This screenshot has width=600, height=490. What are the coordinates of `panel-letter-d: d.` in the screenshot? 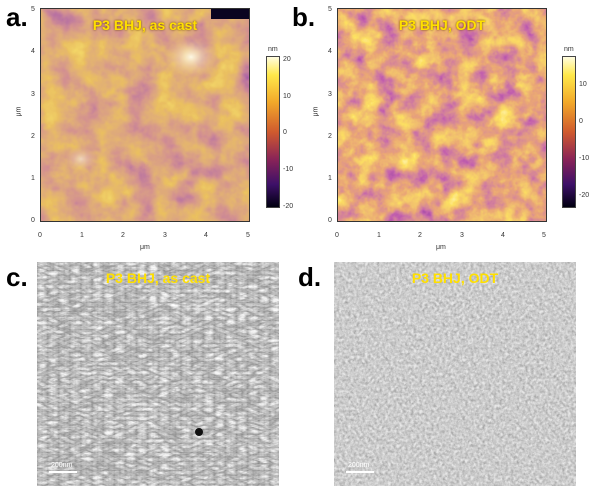 It's located at (310, 277).